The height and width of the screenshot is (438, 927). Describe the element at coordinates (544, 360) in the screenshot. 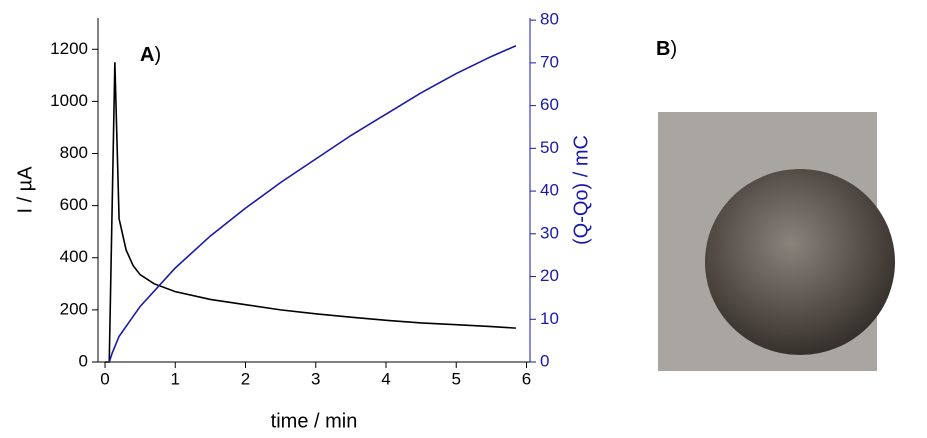

I see `y2-tick-label: 0` at that location.